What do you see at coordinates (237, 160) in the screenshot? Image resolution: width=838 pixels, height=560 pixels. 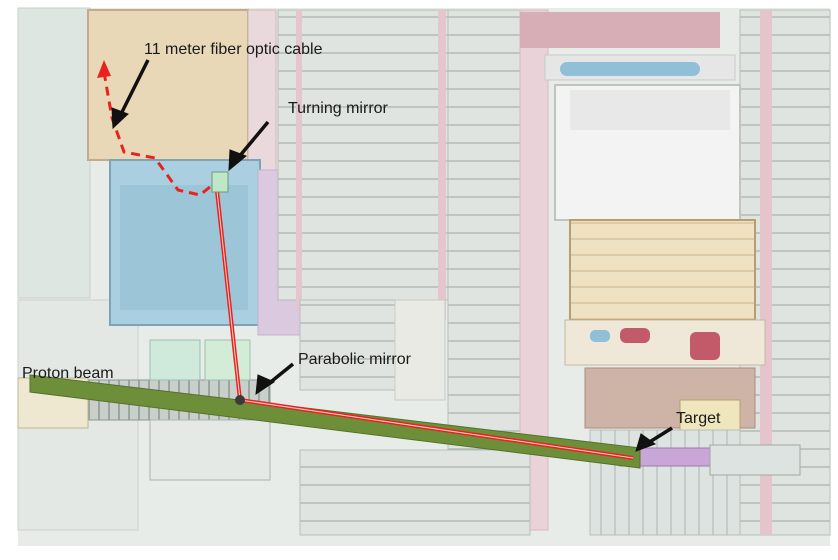 I see `arrow-turning-head` at bounding box center [237, 160].